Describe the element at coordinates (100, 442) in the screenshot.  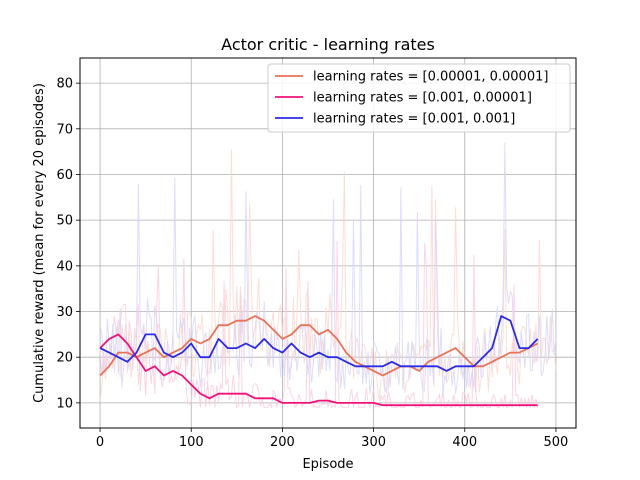
I see `x-tick-label: 0` at that location.